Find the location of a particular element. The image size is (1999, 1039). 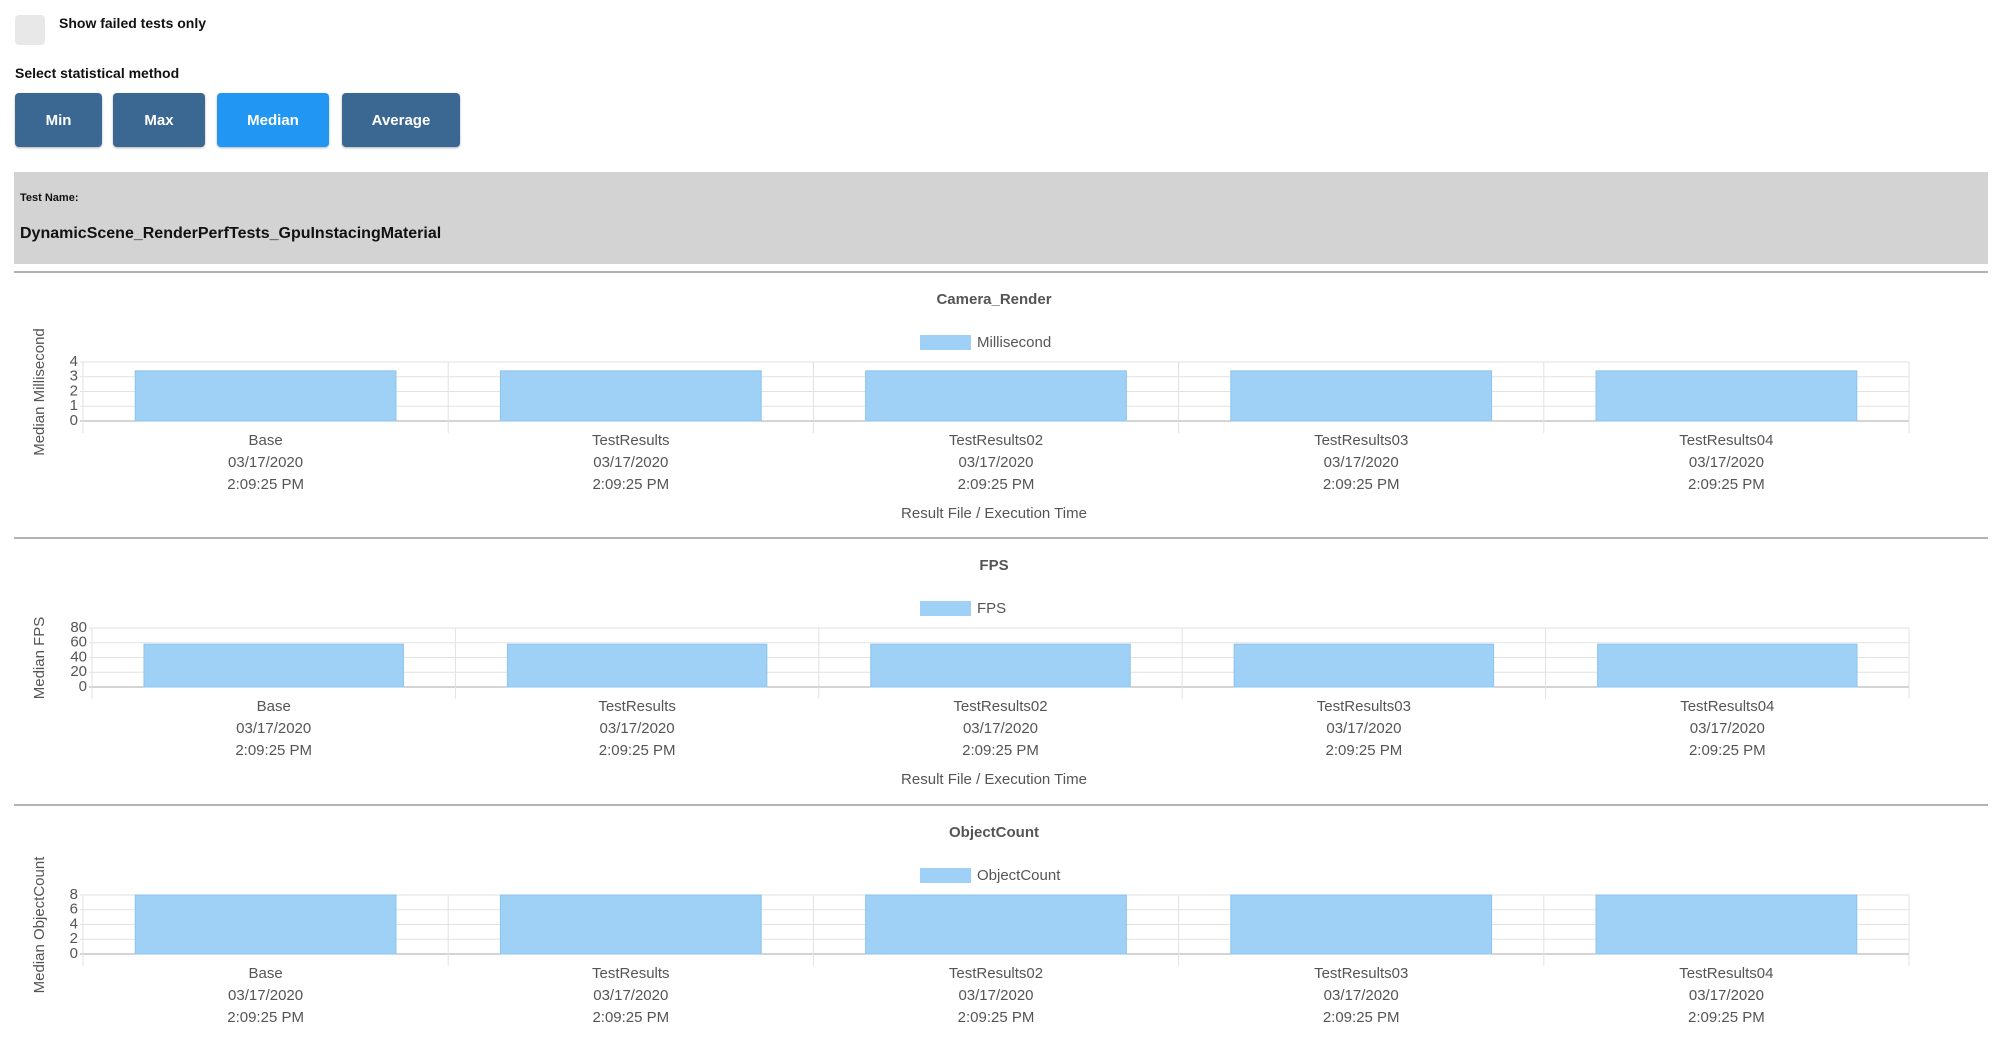

y-tick-label: 80 is located at coordinates (78, 627).